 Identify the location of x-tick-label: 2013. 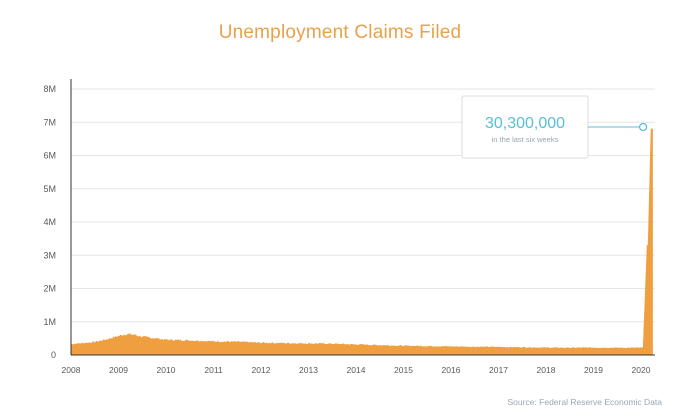
(308, 370).